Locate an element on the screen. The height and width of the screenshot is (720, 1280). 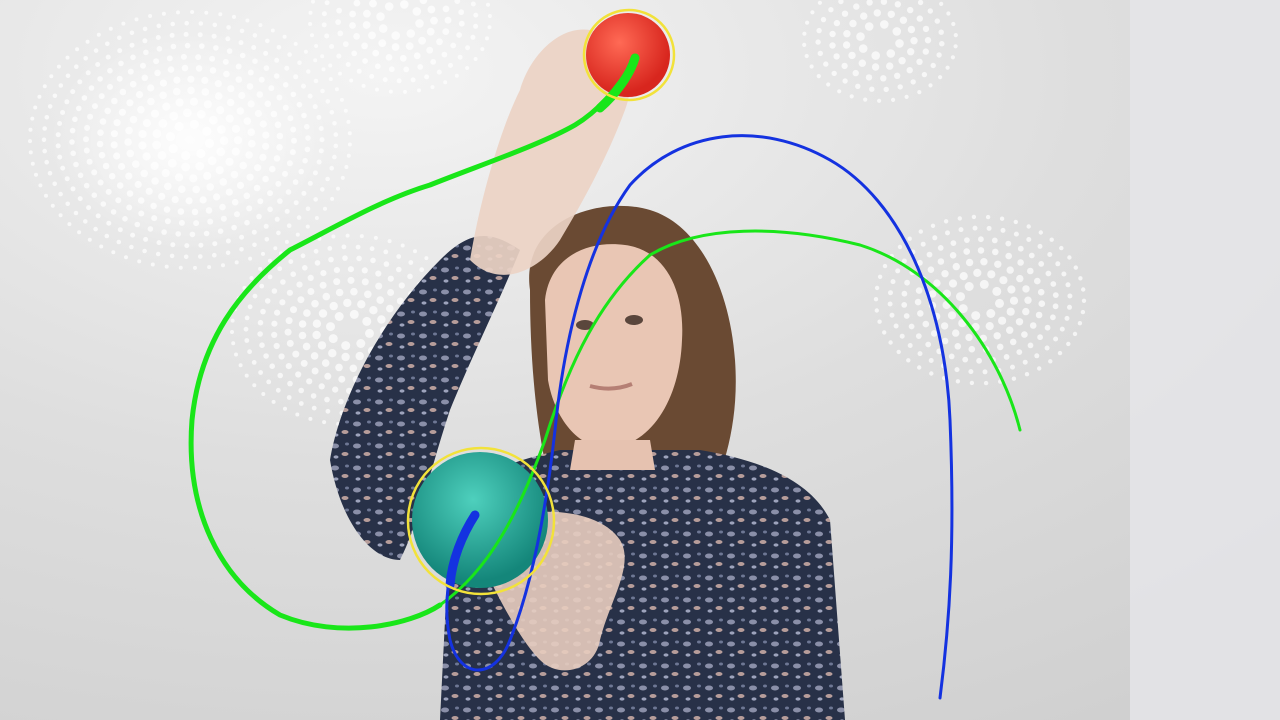
right-eye is located at coordinates (634, 320).